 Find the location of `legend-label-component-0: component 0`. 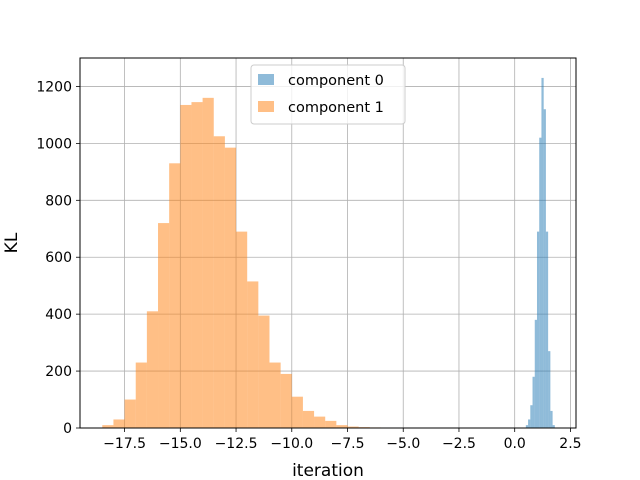

legend-label-component-0: component 0 is located at coordinates (336, 81).